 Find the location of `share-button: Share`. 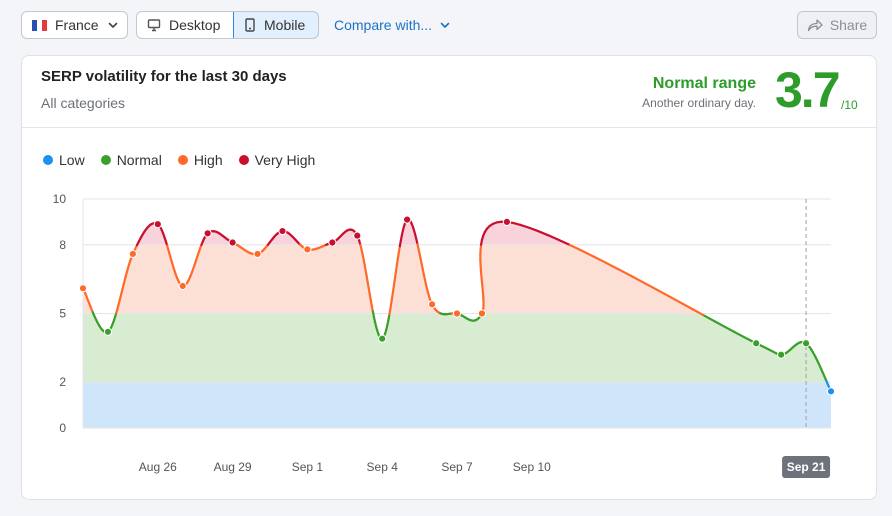

share-button: Share is located at coordinates (837, 25).